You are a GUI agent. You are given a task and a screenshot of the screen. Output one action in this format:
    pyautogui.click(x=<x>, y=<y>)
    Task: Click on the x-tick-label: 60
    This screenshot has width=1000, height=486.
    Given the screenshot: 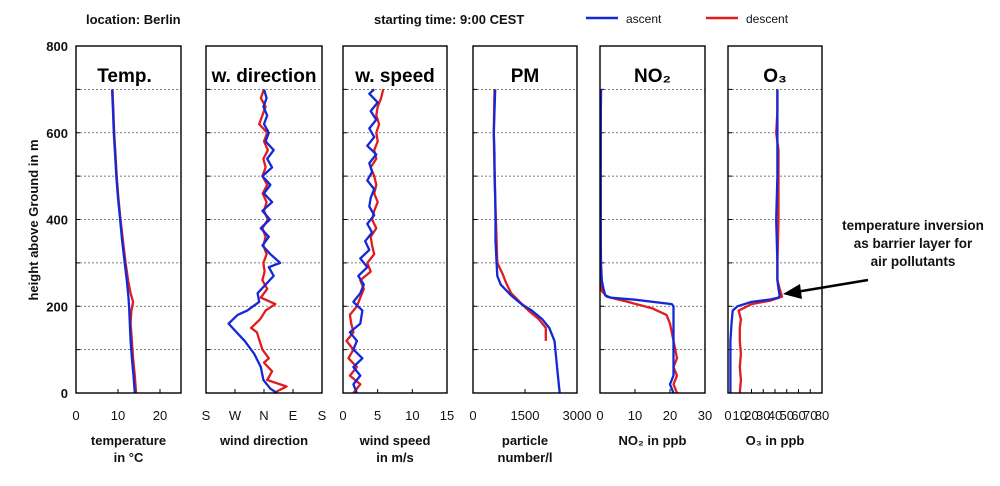 What is the action you would take?
    pyautogui.click(x=798, y=415)
    